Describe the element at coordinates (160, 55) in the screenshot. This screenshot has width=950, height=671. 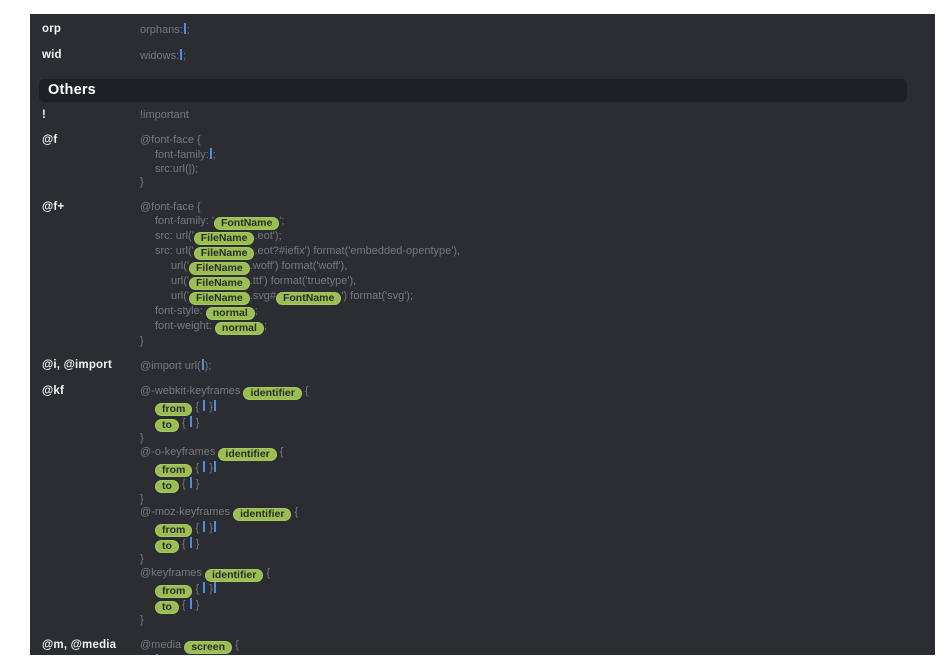
I see `code-text: widows:` at that location.